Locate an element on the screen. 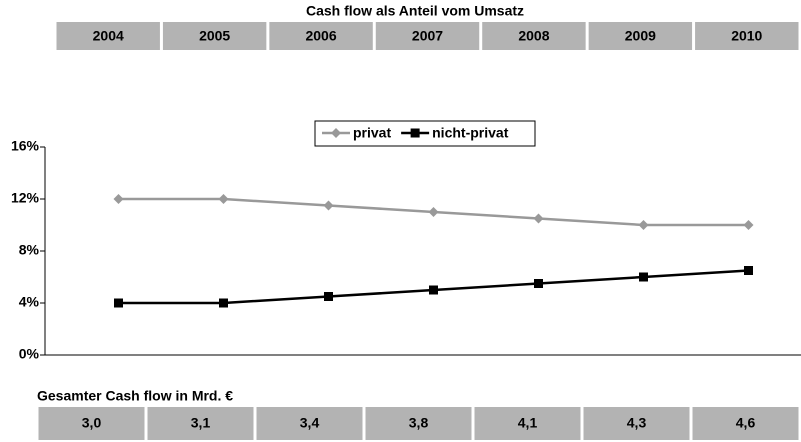 The width and height of the screenshot is (801, 442). total-value: 3,0 is located at coordinates (92, 423).